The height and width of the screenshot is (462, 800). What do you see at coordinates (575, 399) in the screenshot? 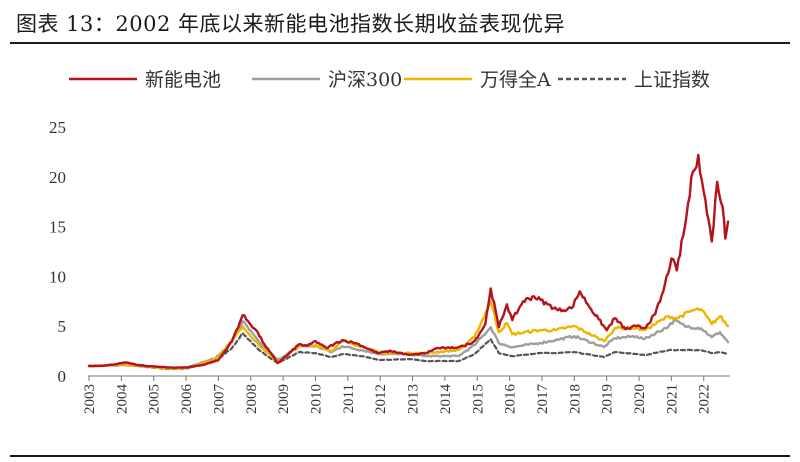
I see `x-tick-label: 2018` at bounding box center [575, 399].